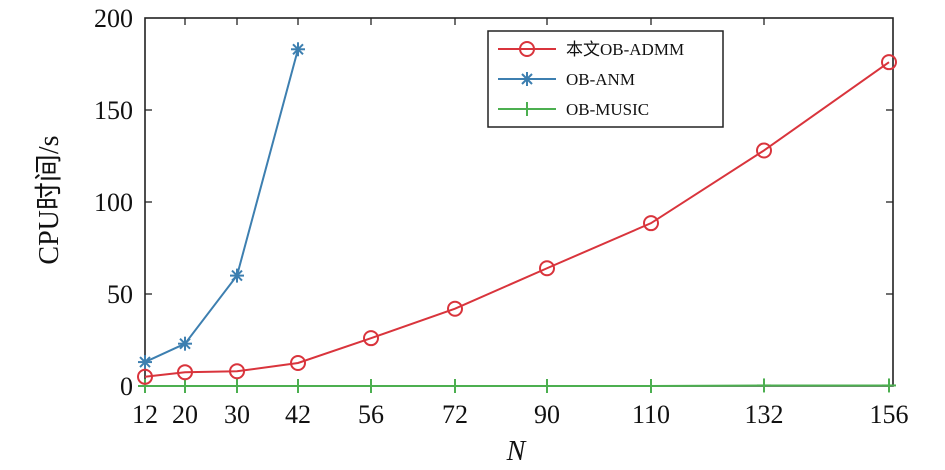 This screenshot has height=470, width=945. I want to click on legend-entry: OB-MUSIC, so click(573, 109).